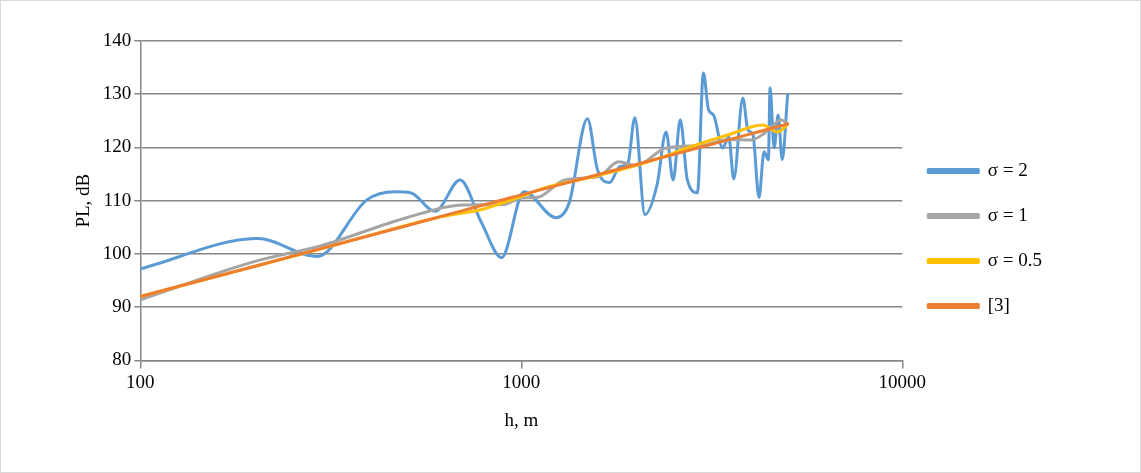 The height and width of the screenshot is (473, 1141). Describe the element at coordinates (998, 304) in the screenshot. I see `legend-label: [3]` at that location.